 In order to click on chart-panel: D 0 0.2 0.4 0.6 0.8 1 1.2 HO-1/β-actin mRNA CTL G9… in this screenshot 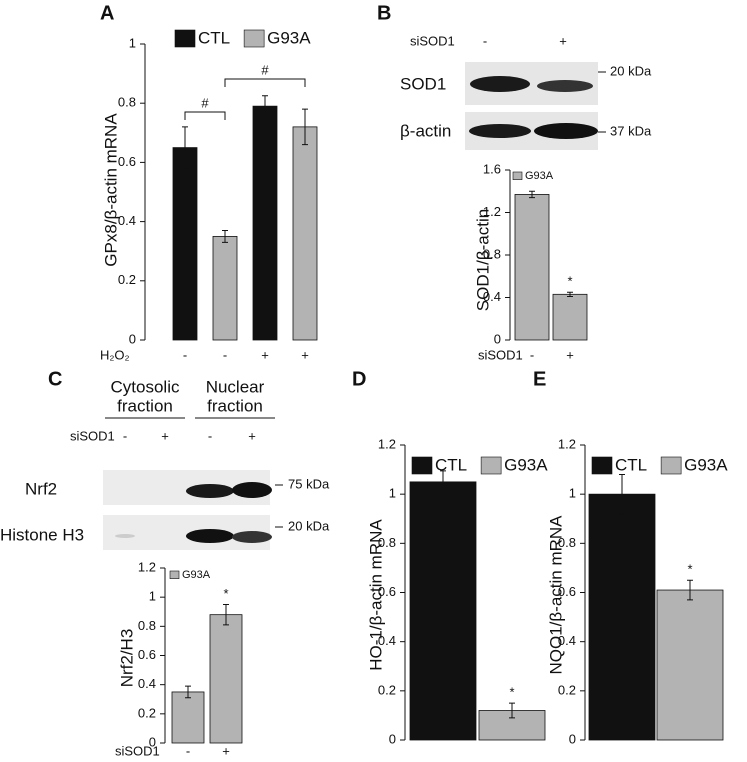, I will do `click(450, 557)`.